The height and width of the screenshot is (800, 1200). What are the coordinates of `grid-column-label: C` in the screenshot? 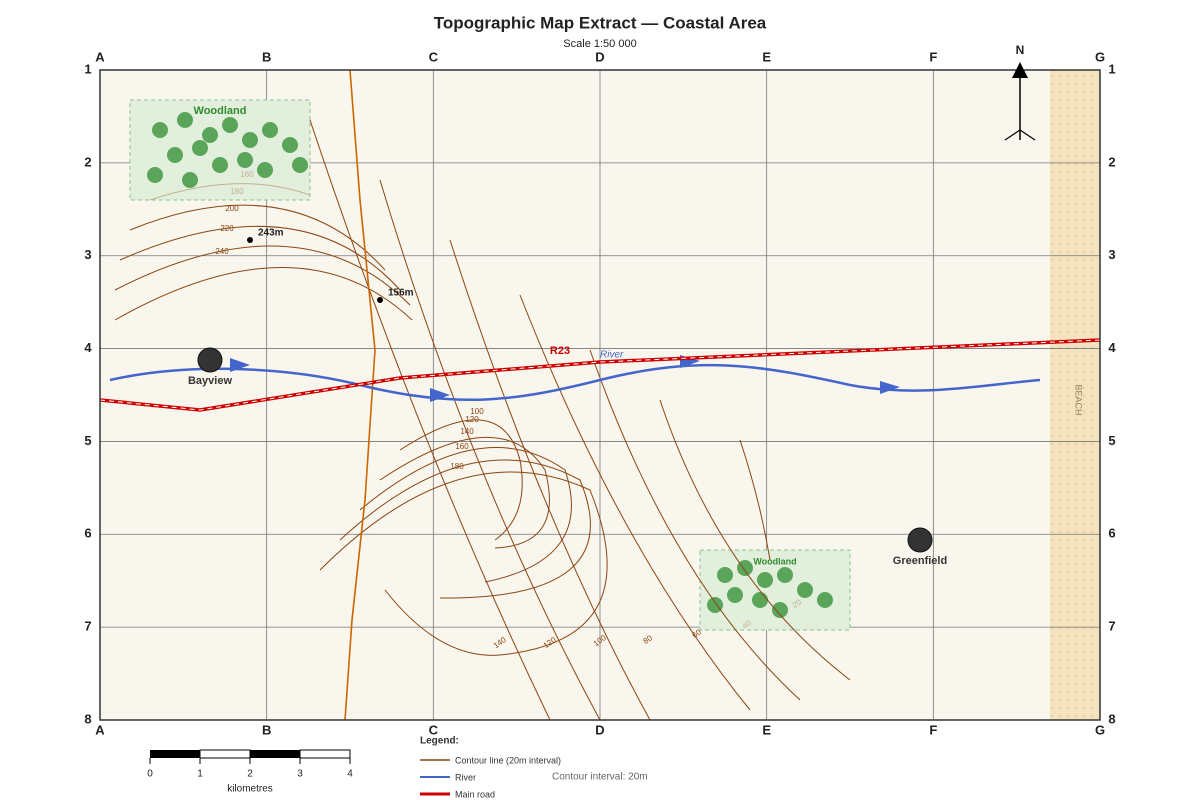 It's located at (434, 56).